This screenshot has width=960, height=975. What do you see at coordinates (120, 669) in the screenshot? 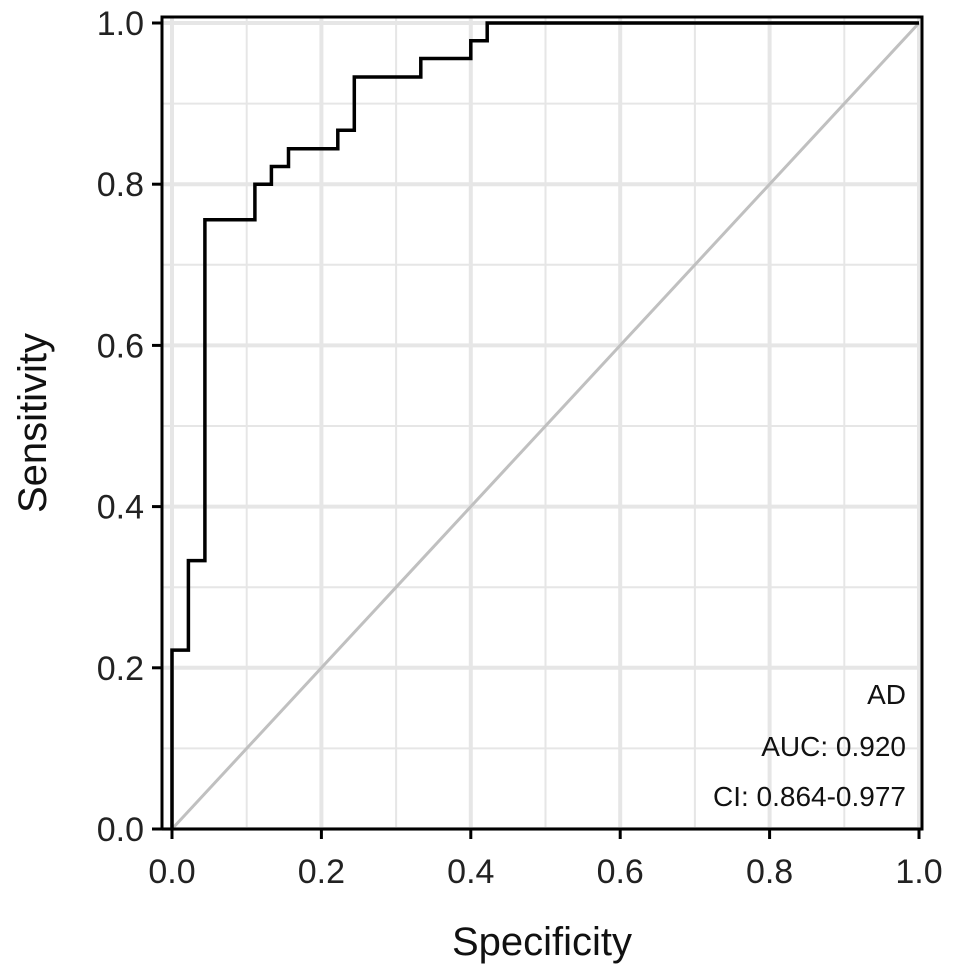
I see `y-tick-label: 0.2` at bounding box center [120, 669].